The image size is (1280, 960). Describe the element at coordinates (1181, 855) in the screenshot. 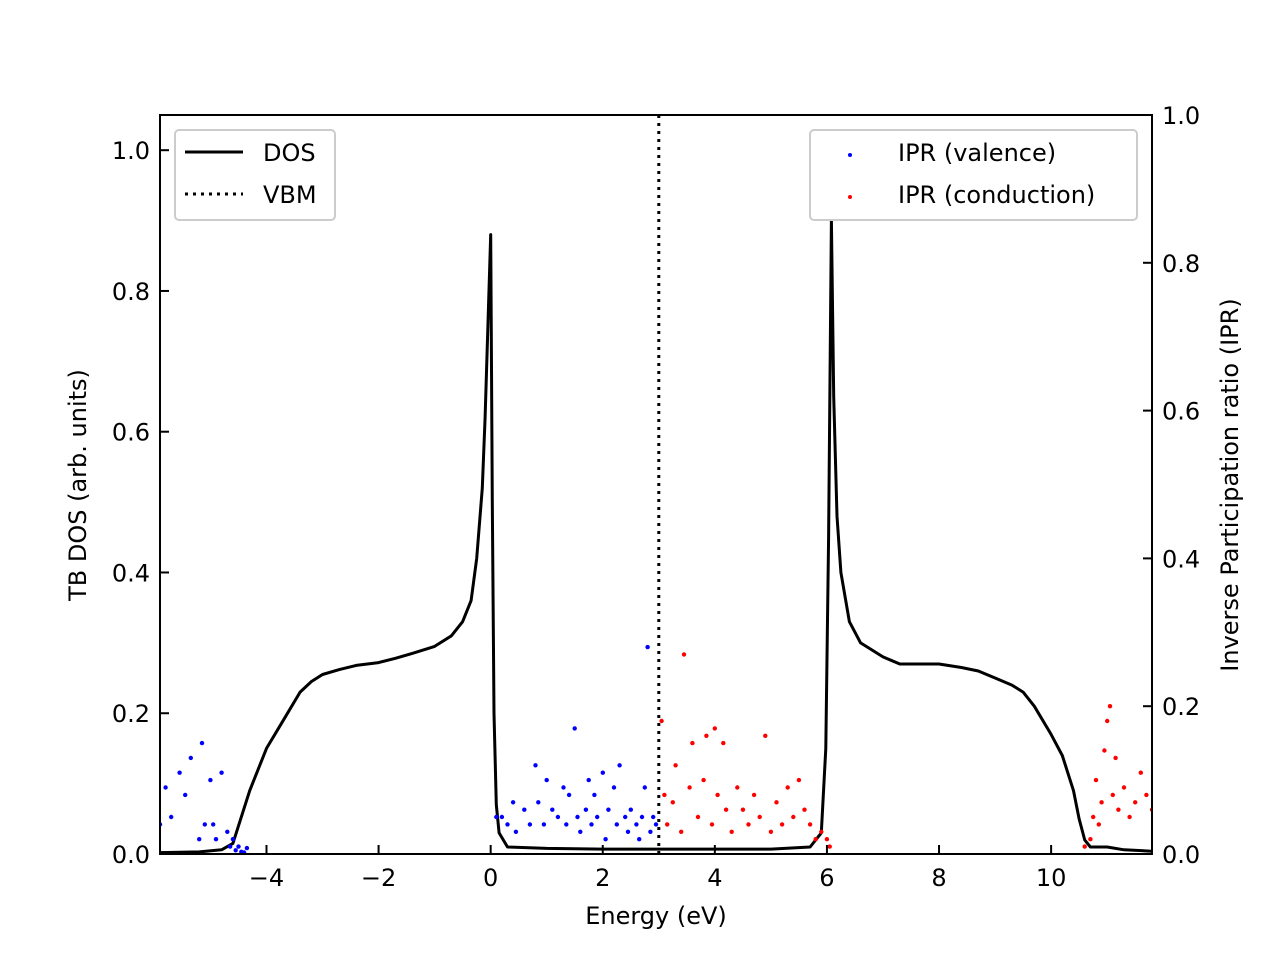

I see `y2-tick-label: 0.0` at that location.